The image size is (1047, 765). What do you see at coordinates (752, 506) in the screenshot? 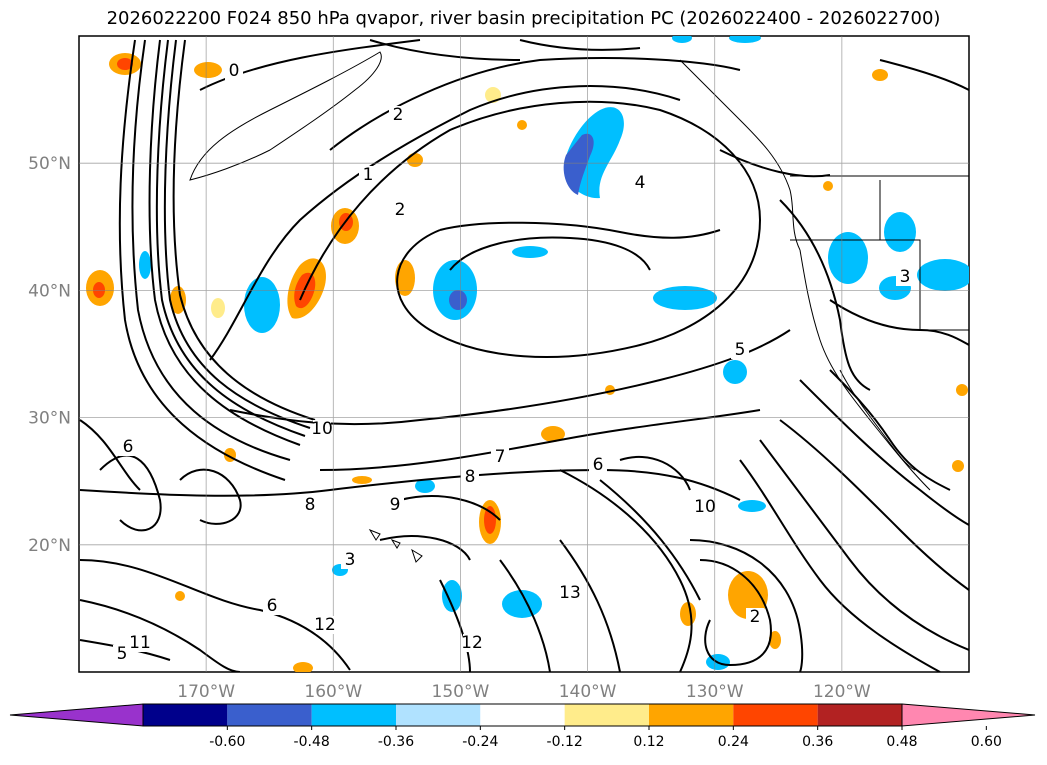
I see `shade-neg-lower3` at bounding box center [752, 506].